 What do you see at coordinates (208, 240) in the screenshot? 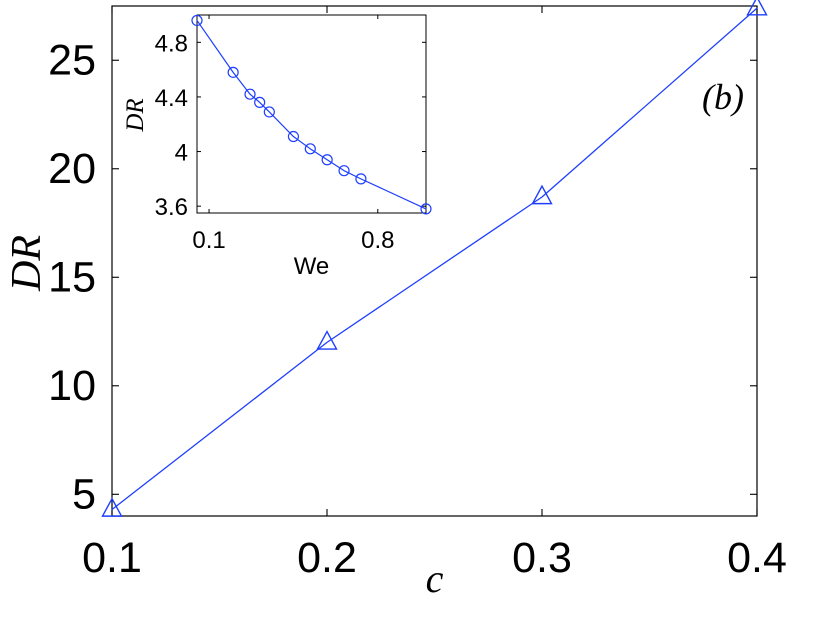
I see `inset-x-tick-label: 0.1` at bounding box center [208, 240].